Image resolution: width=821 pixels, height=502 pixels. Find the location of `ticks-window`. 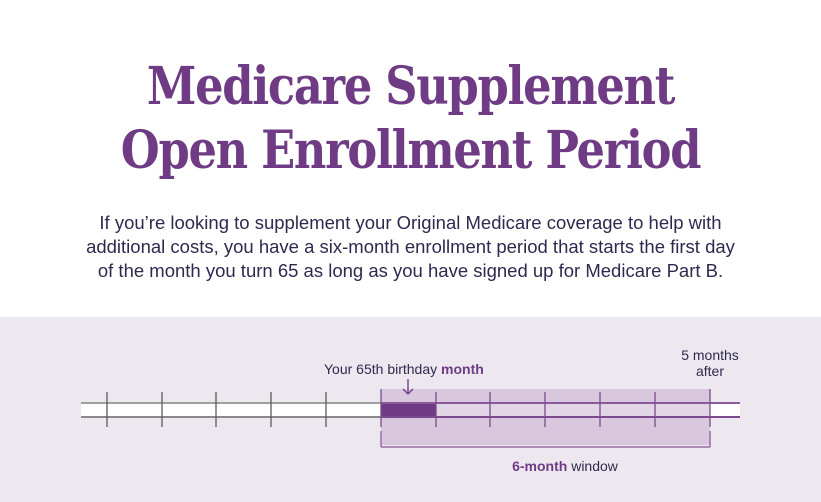

ticks-window is located at coordinates (545, 408).